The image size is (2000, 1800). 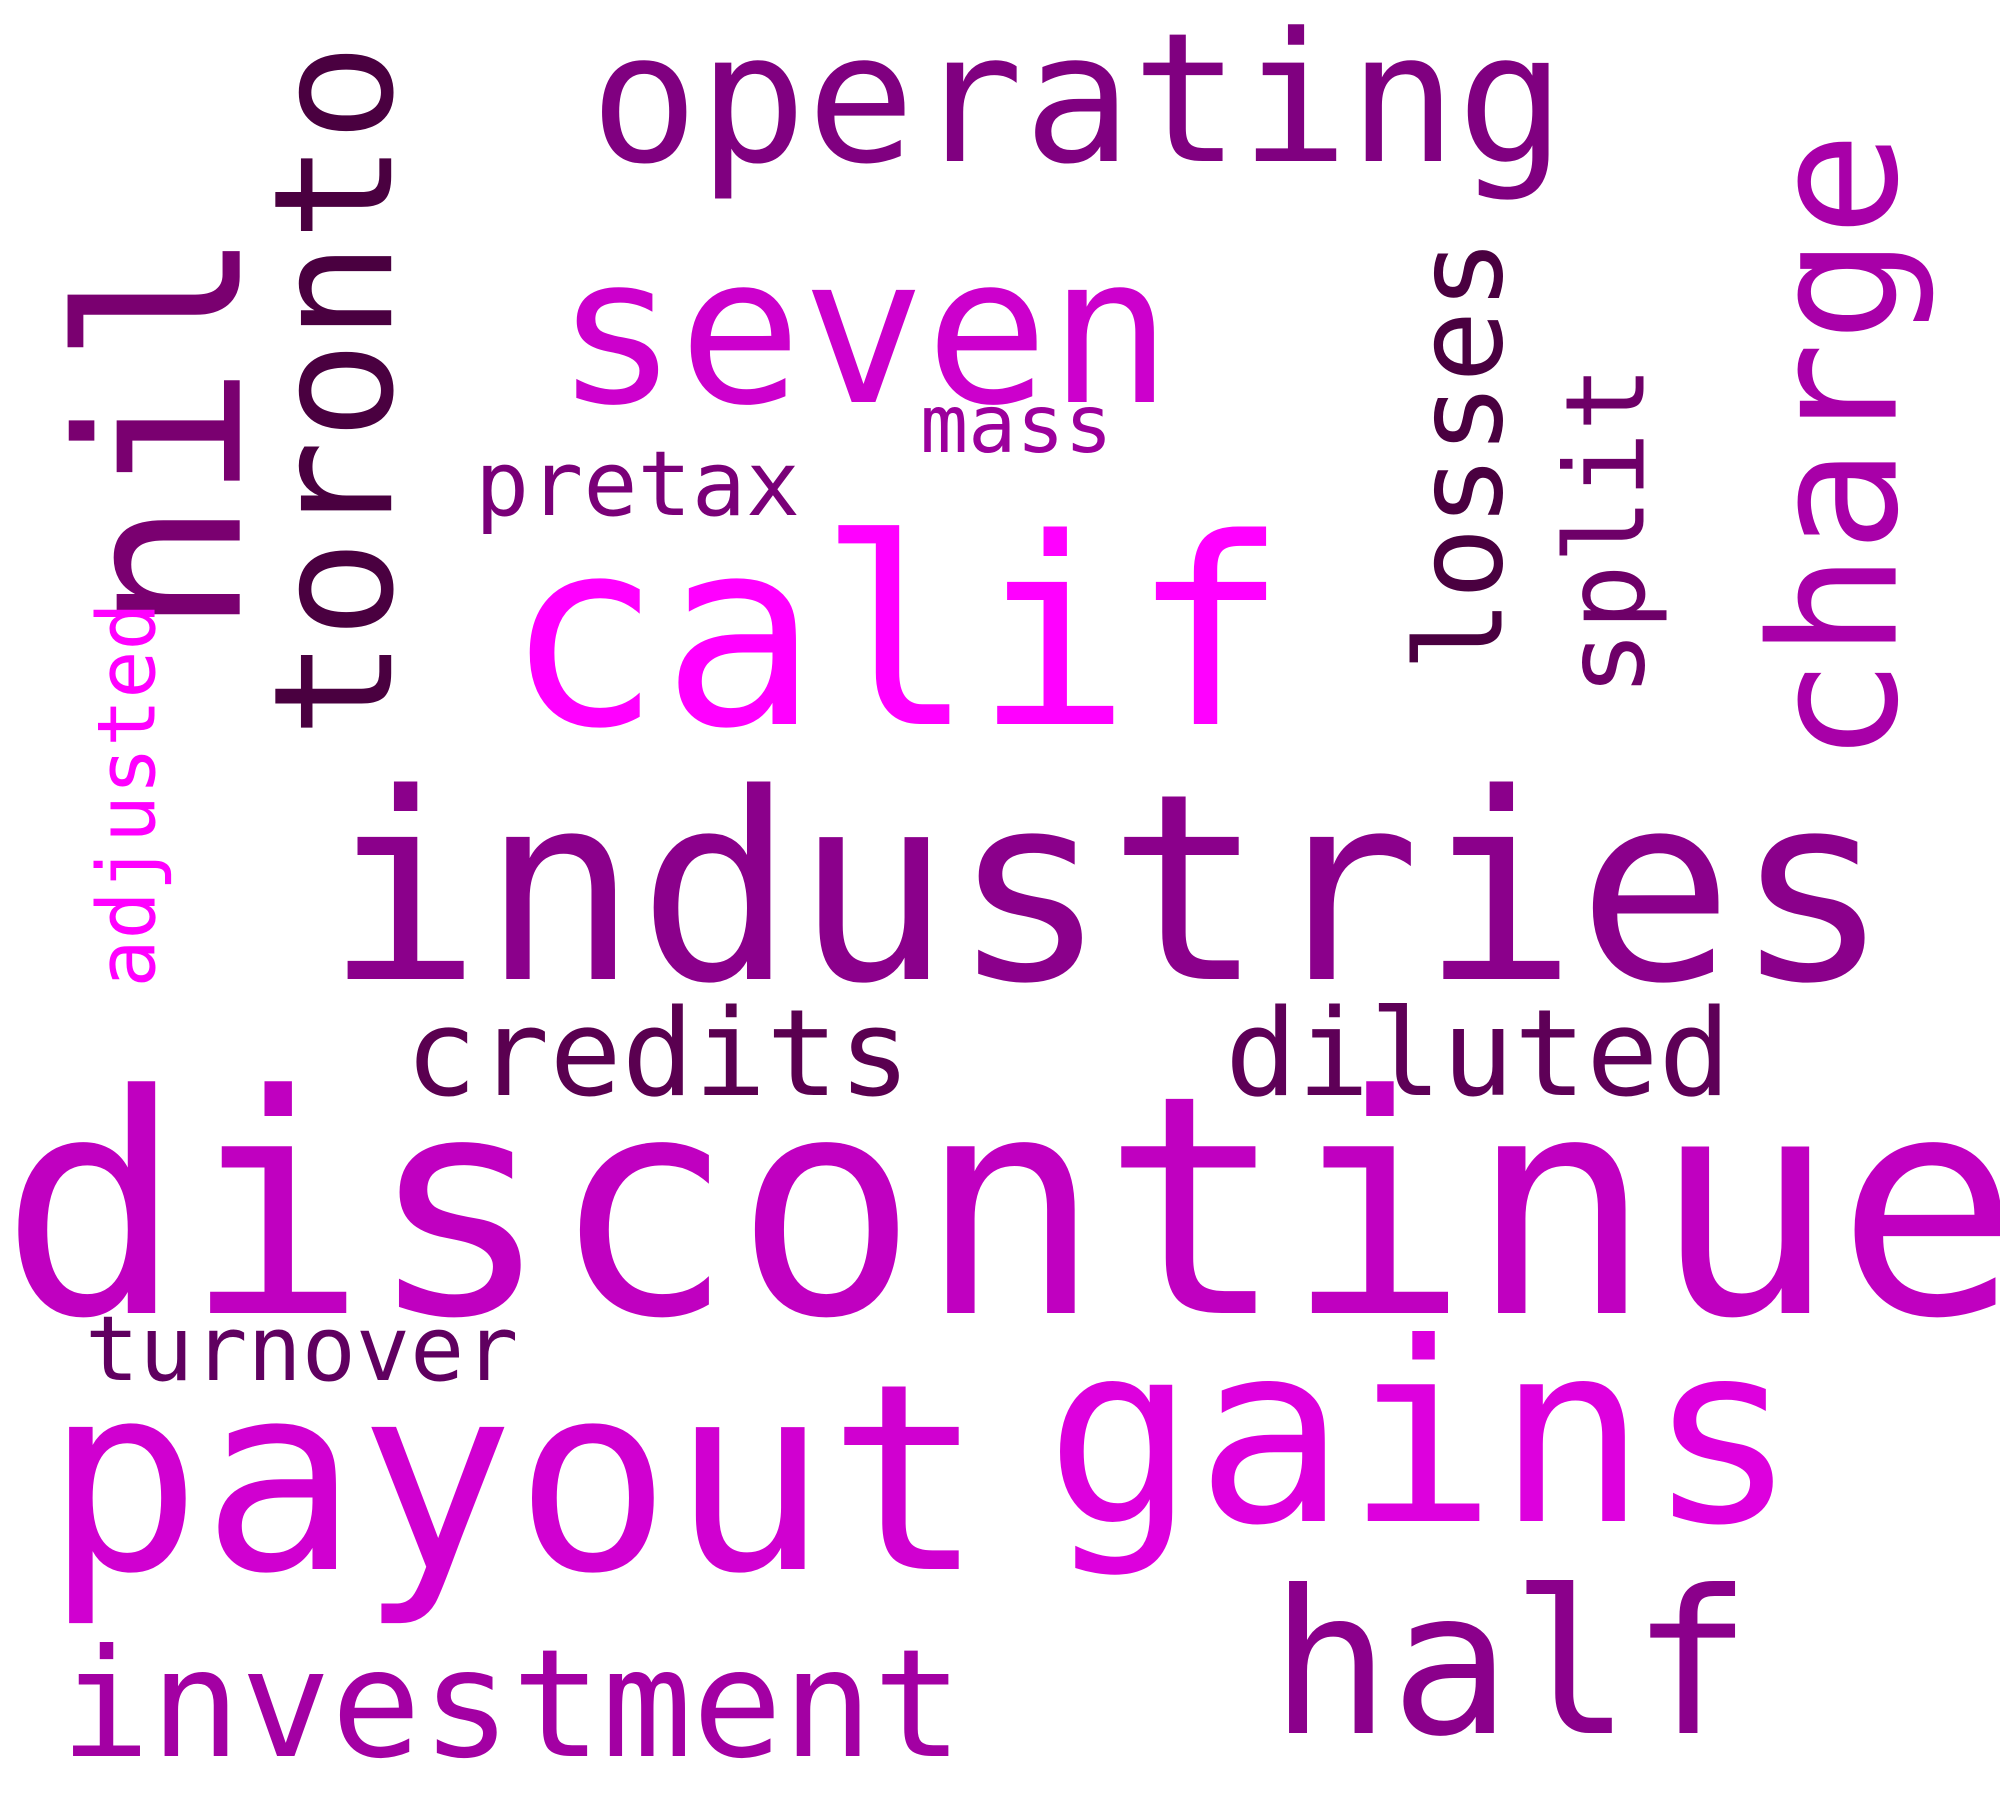 What do you see at coordinates (127, 795) in the screenshot?
I see `word-adjusted: adjusted` at bounding box center [127, 795].